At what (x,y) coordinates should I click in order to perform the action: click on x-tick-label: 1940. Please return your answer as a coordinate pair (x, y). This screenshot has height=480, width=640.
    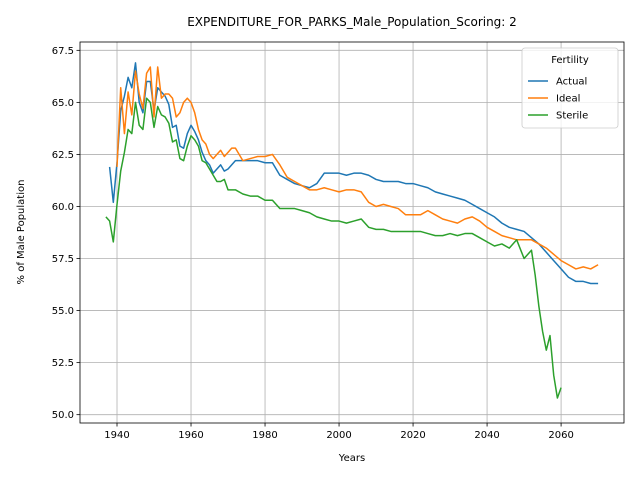
    Looking at the image, I should click on (116, 435).